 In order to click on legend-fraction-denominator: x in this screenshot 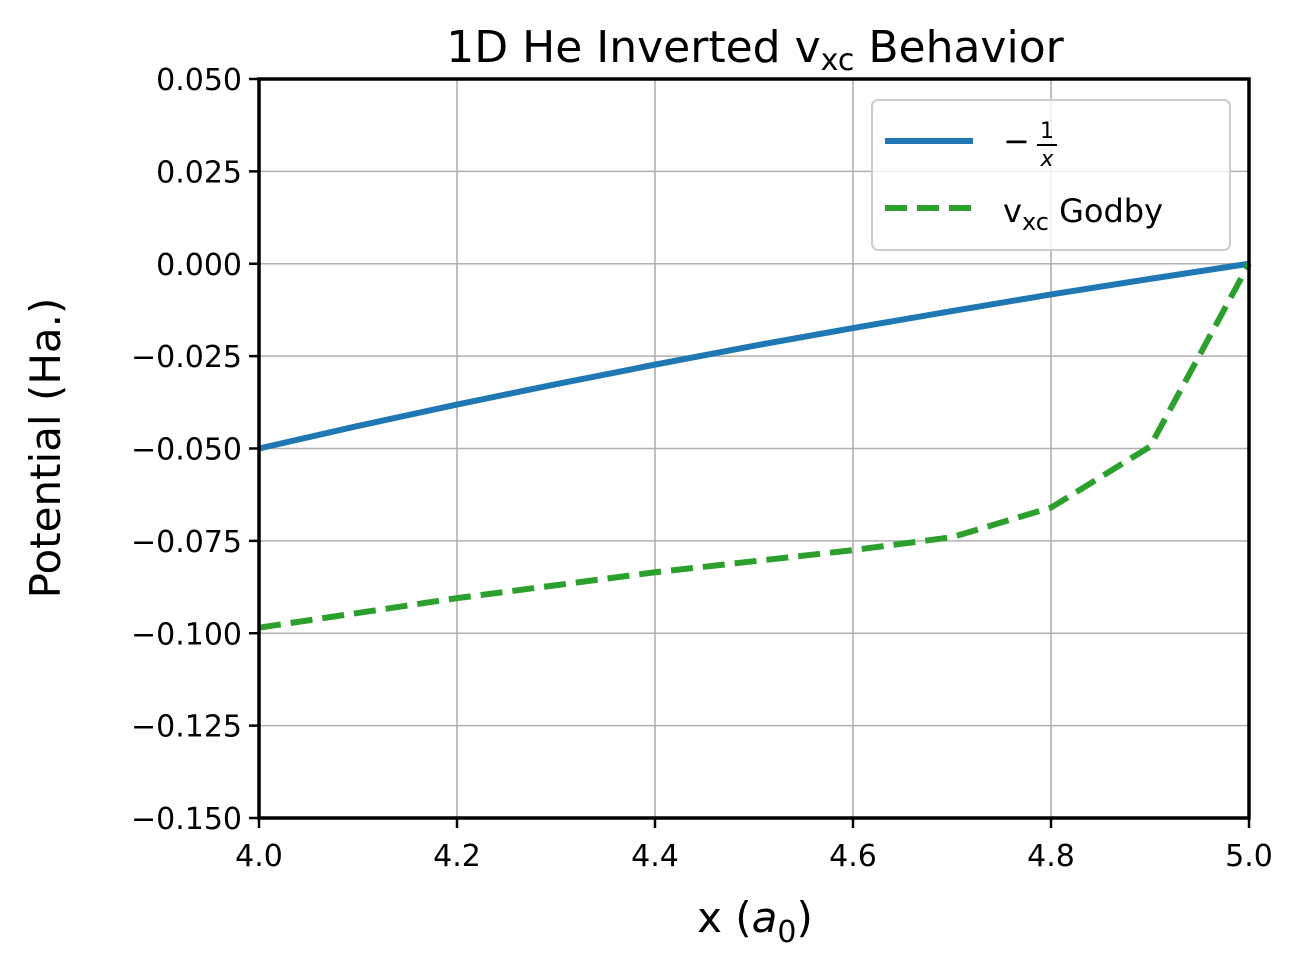, I will do `click(1046, 159)`.